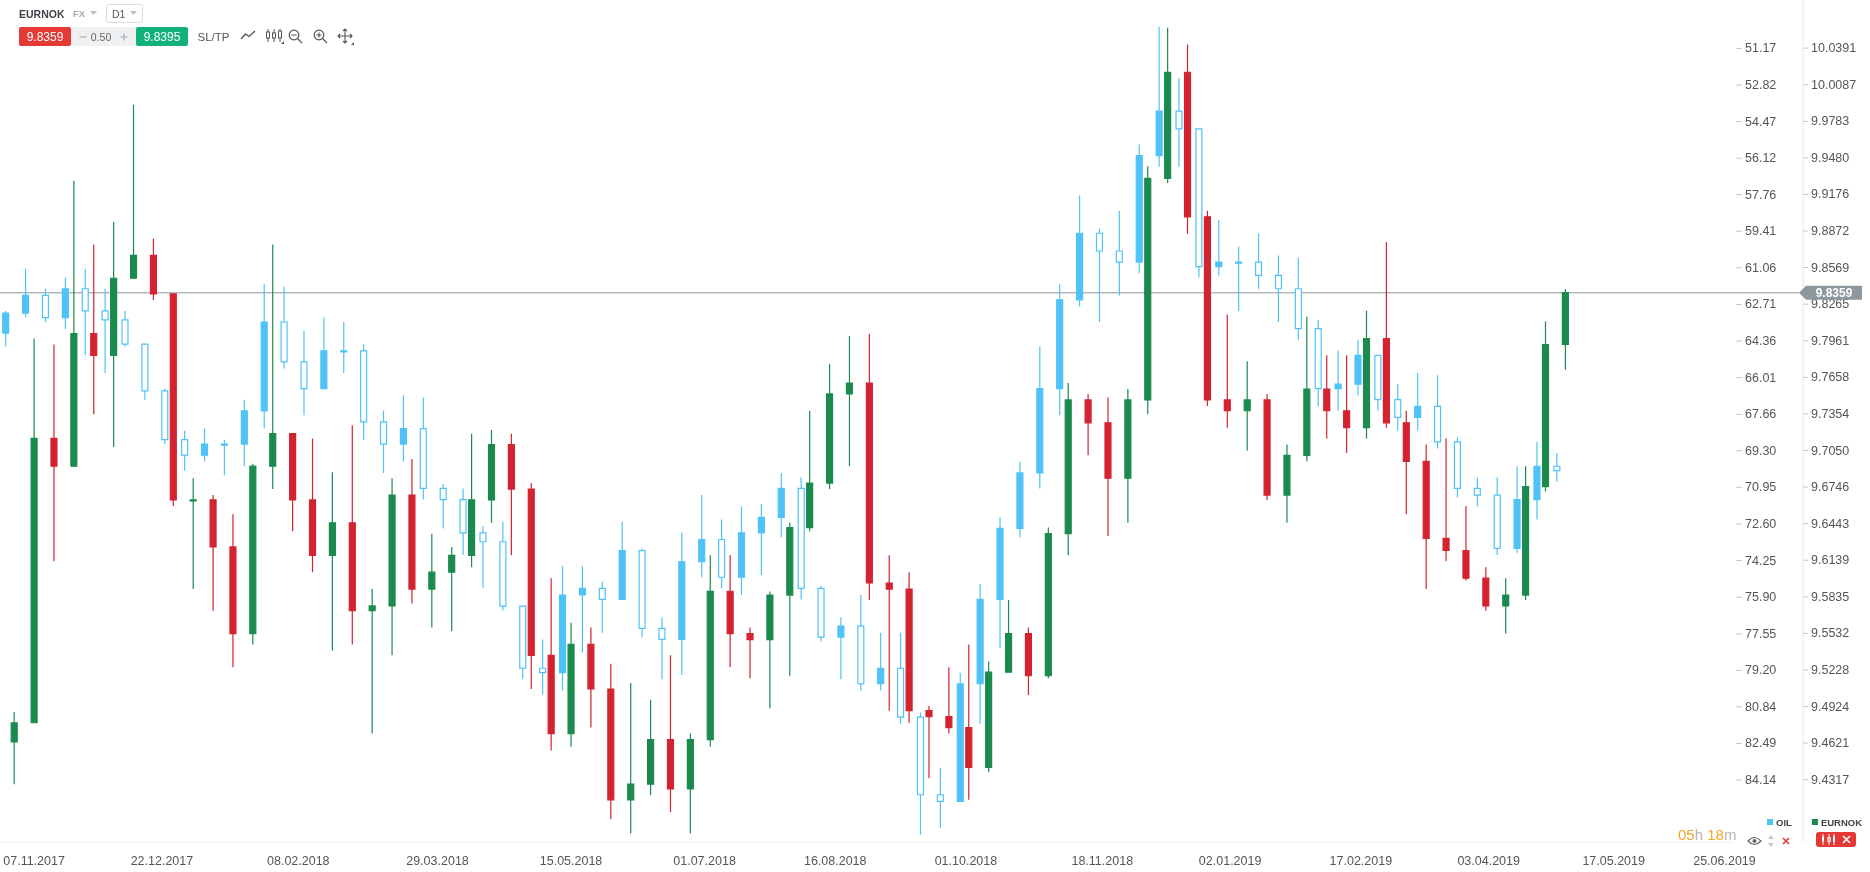 The image size is (1870, 872). I want to click on y-tick-label: 9.7050, so click(1830, 450).